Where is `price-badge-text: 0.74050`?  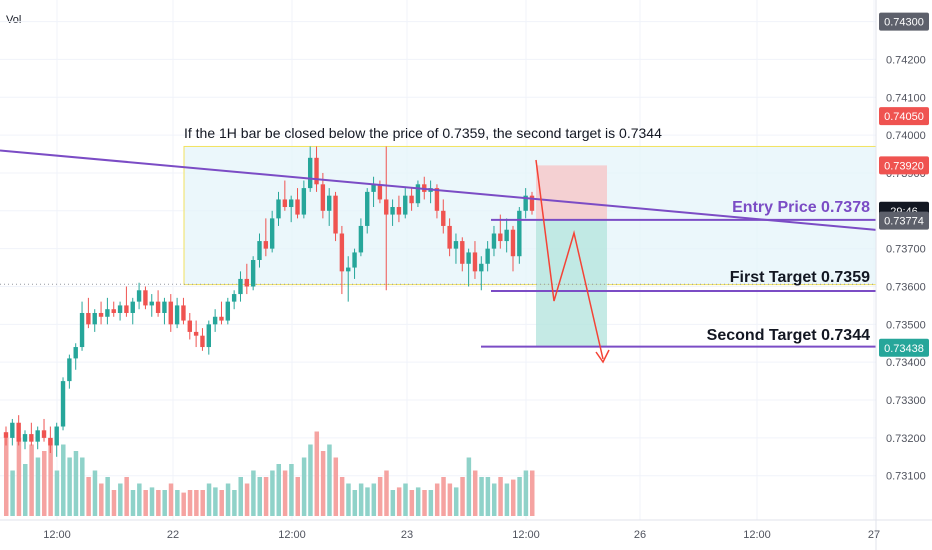
price-badge-text: 0.74050 is located at coordinates (904, 117).